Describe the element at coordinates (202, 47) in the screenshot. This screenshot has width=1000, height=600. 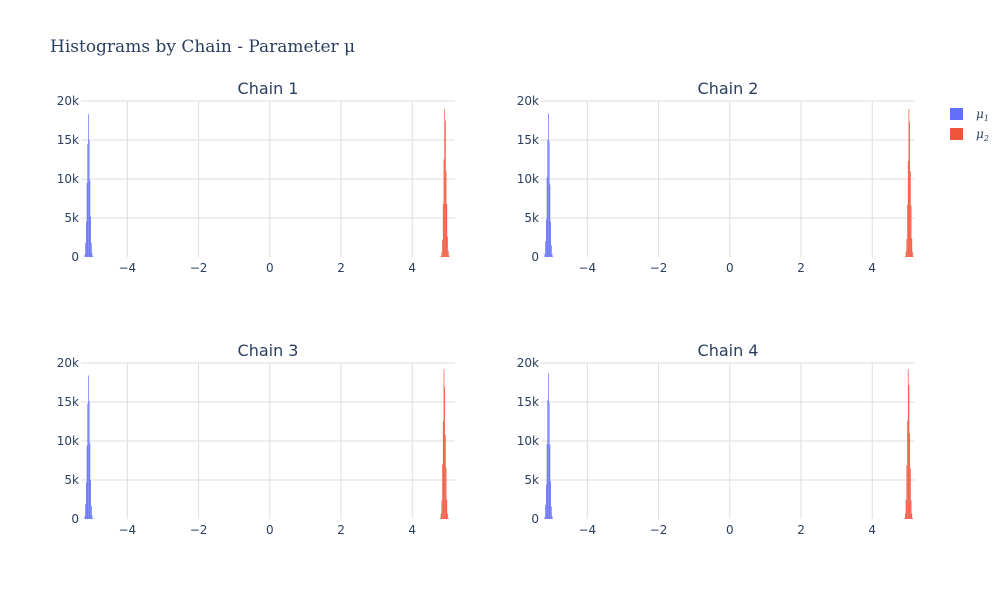
I see `figure-title: Histograms by Chain - Parameter μ` at that location.